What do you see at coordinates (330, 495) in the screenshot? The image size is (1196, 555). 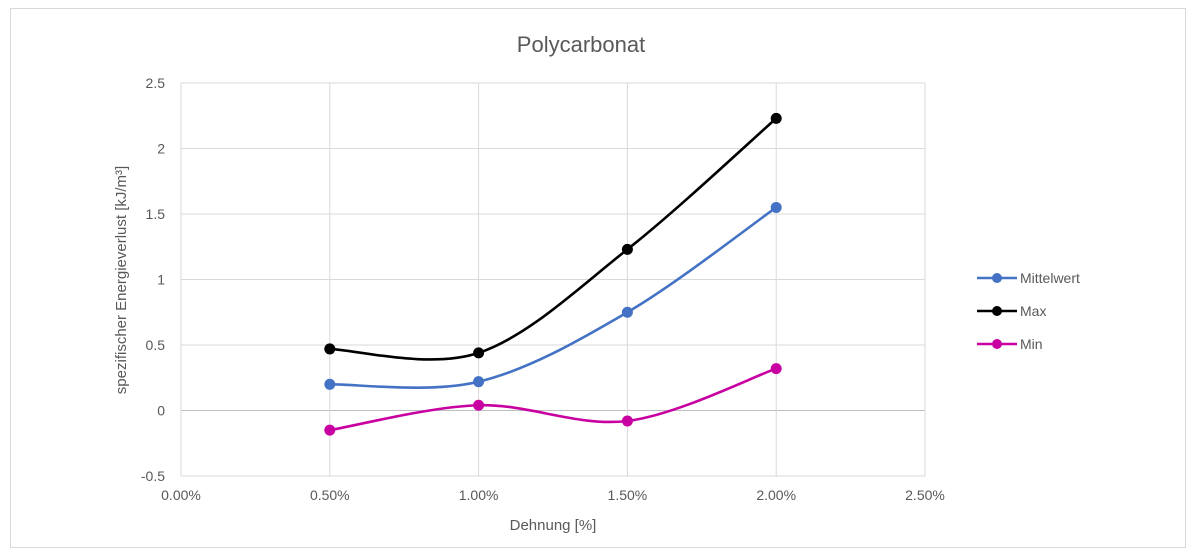 I see `x-tick-label: 0.50%` at bounding box center [330, 495].